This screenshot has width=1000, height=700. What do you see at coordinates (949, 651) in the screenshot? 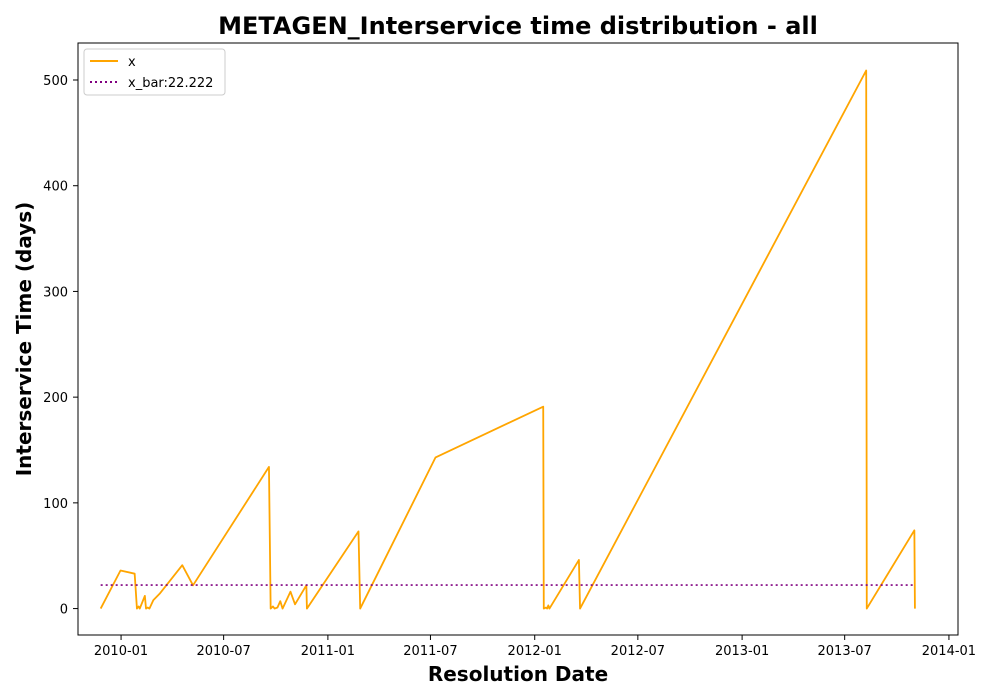
I see `x-tick-label: 2014-01` at bounding box center [949, 651].